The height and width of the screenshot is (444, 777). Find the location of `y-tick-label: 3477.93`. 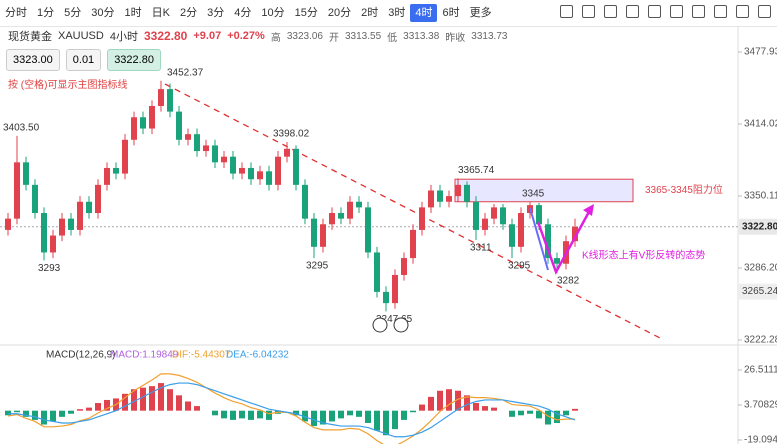

y-tick-label: 3477.93 is located at coordinates (760, 52).